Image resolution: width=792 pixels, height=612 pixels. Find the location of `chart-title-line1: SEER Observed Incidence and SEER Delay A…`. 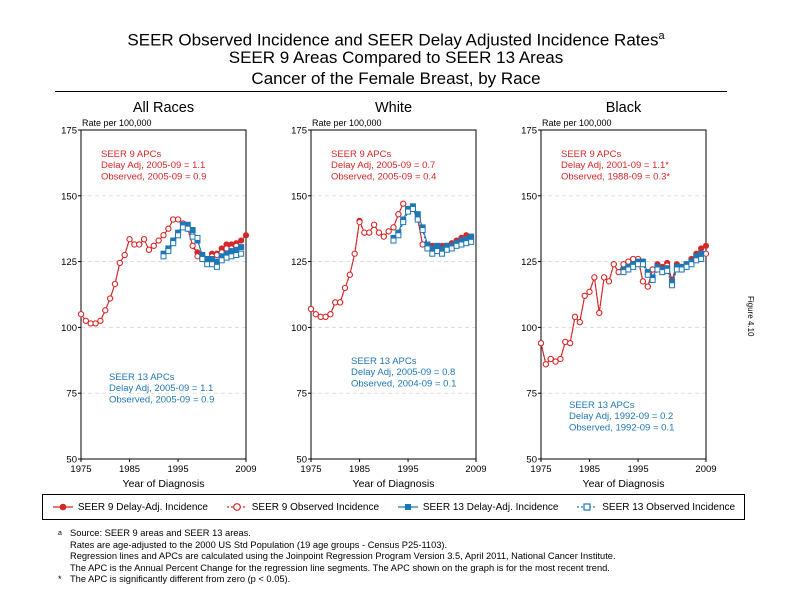

chart-title-line1: SEER Observed Incidence and SEER Delay A… is located at coordinates (396, 40).